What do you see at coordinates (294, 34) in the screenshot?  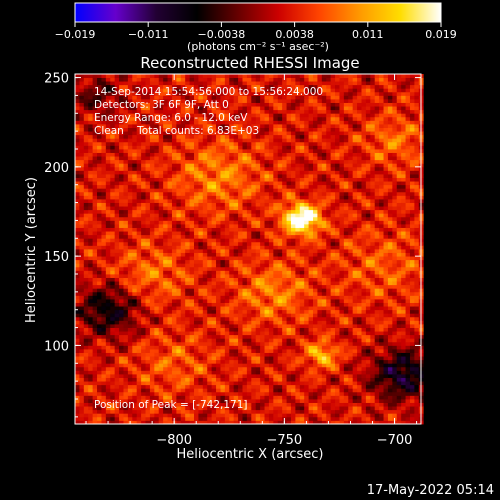 I see `colorbar-tick-label: 0.0038` at bounding box center [294, 34].